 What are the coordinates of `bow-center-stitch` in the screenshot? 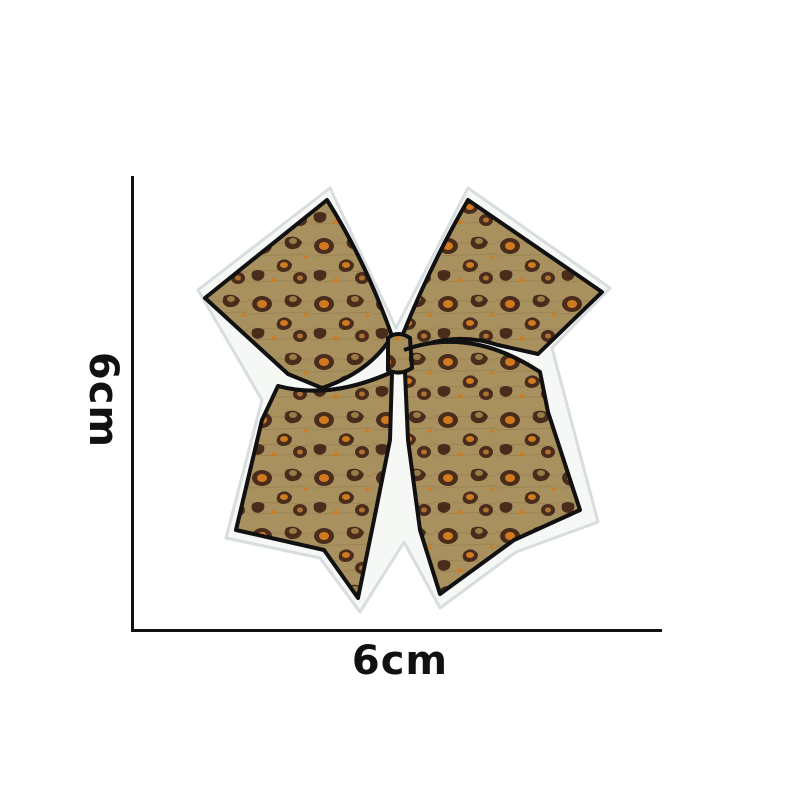 It's located at (409, 366).